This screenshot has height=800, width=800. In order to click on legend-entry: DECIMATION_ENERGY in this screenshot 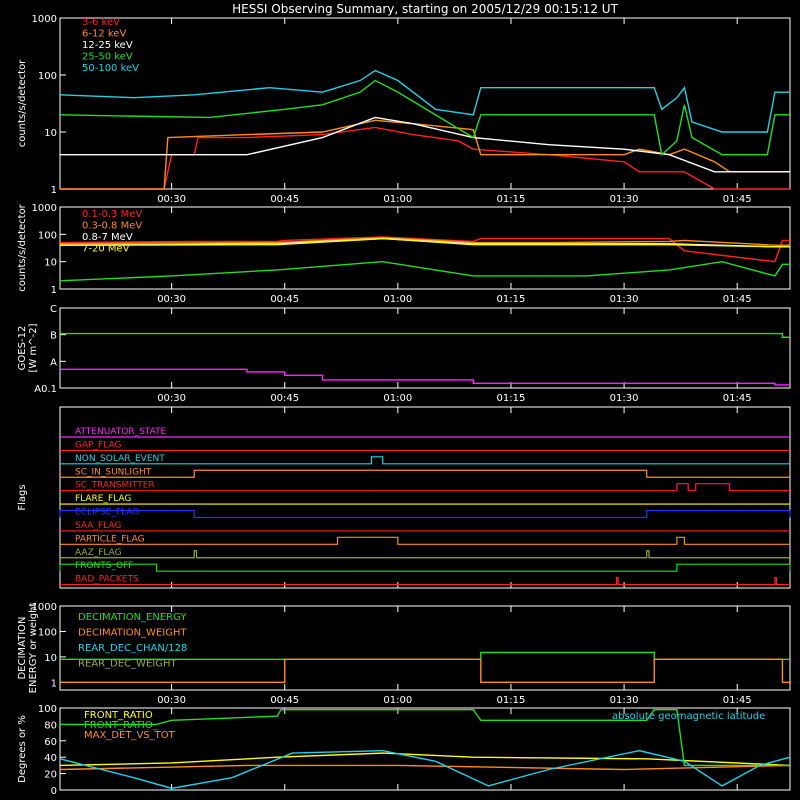, I will do `click(132, 617)`.